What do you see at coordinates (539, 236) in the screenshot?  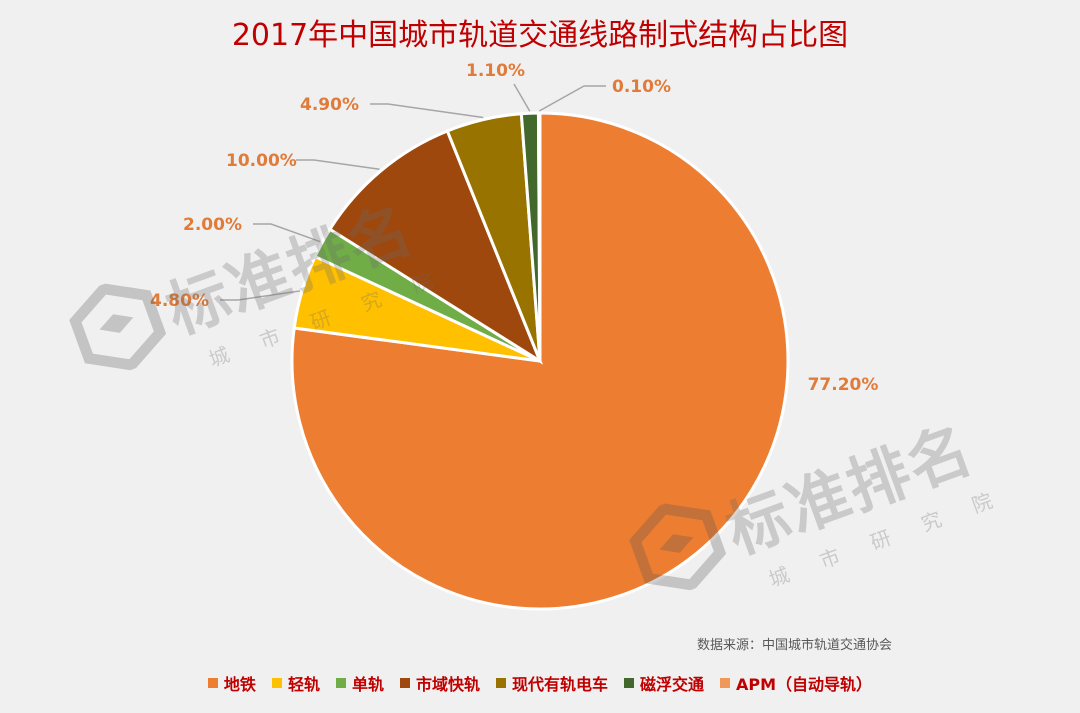 I see `slice-apm` at bounding box center [539, 236].